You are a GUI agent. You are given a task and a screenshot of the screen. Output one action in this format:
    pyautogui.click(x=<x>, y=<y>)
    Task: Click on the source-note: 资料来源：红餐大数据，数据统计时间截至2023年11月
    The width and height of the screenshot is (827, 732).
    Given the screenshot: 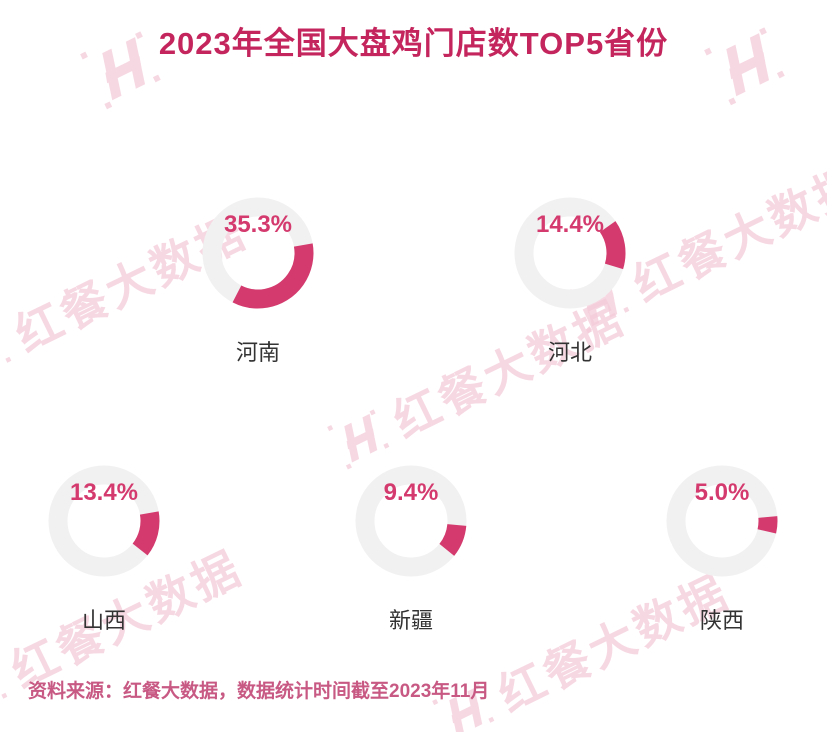 What is the action you would take?
    pyautogui.click(x=259, y=691)
    